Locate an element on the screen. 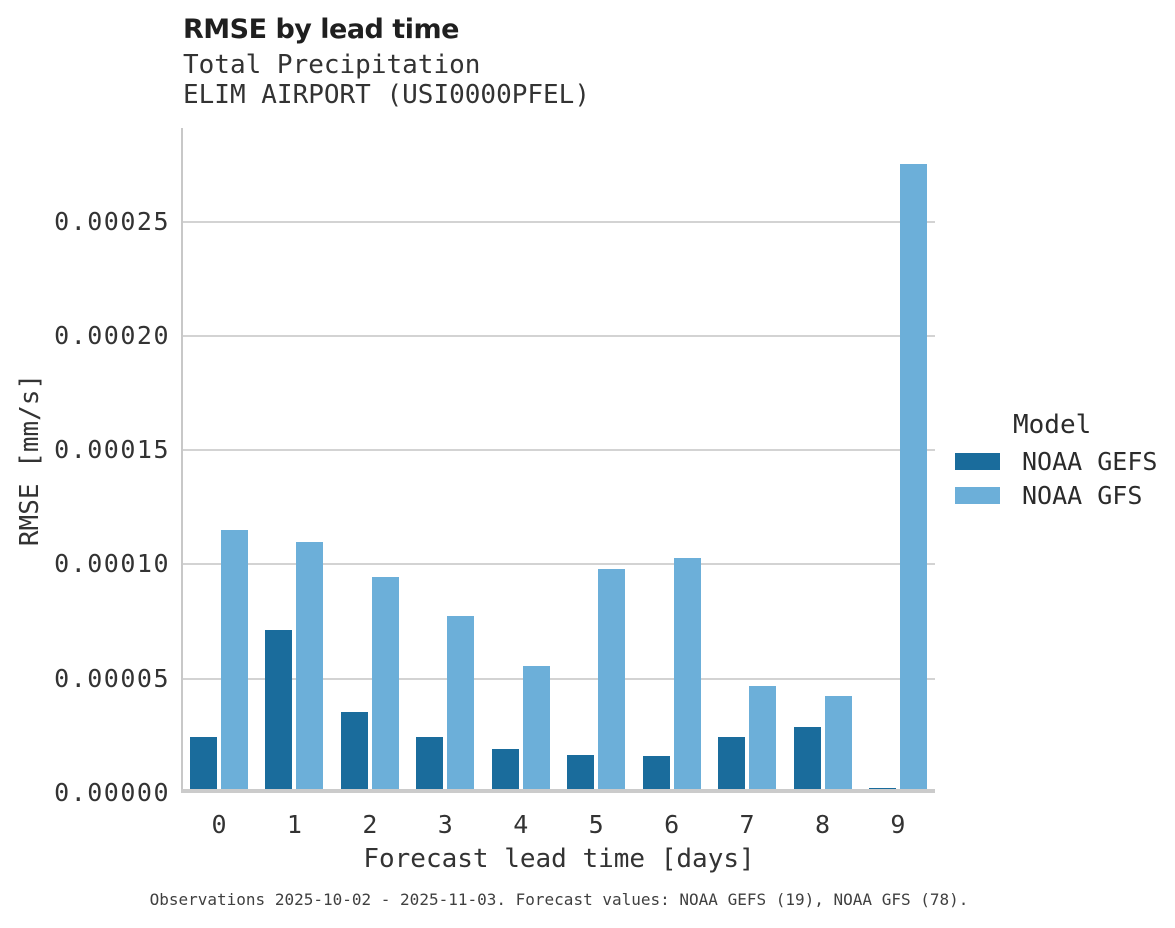 This screenshot has height=928, width=1175. legend-entries: NOAA GEFS NOAA GFS is located at coordinates (1062, 478).